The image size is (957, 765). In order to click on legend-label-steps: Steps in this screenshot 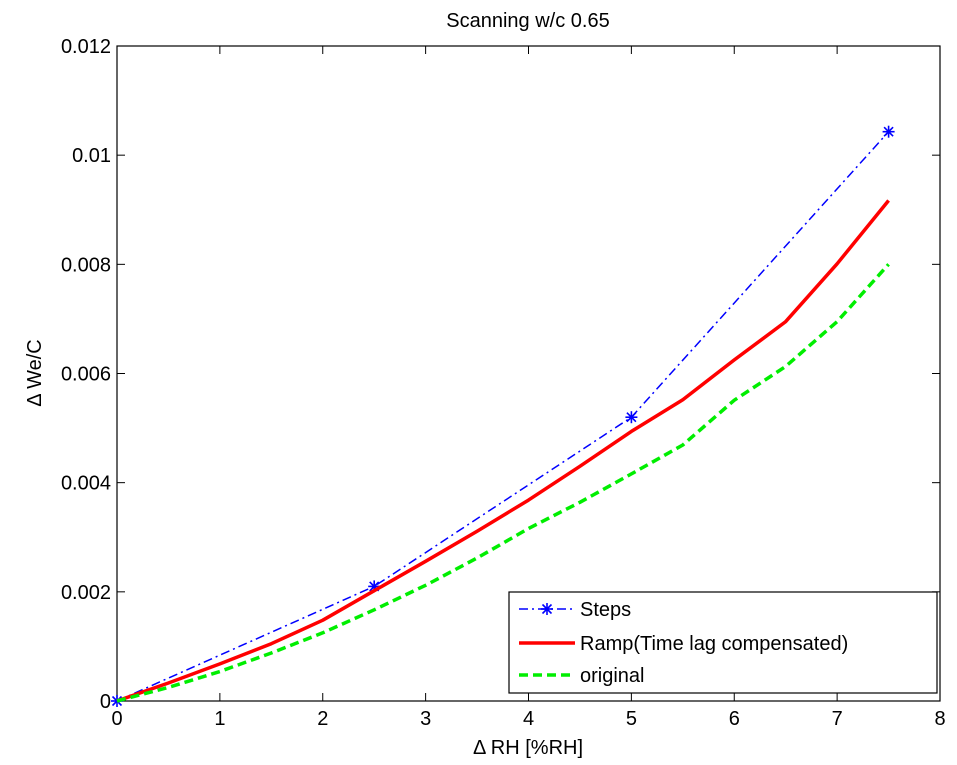, I will do `click(605, 610)`.